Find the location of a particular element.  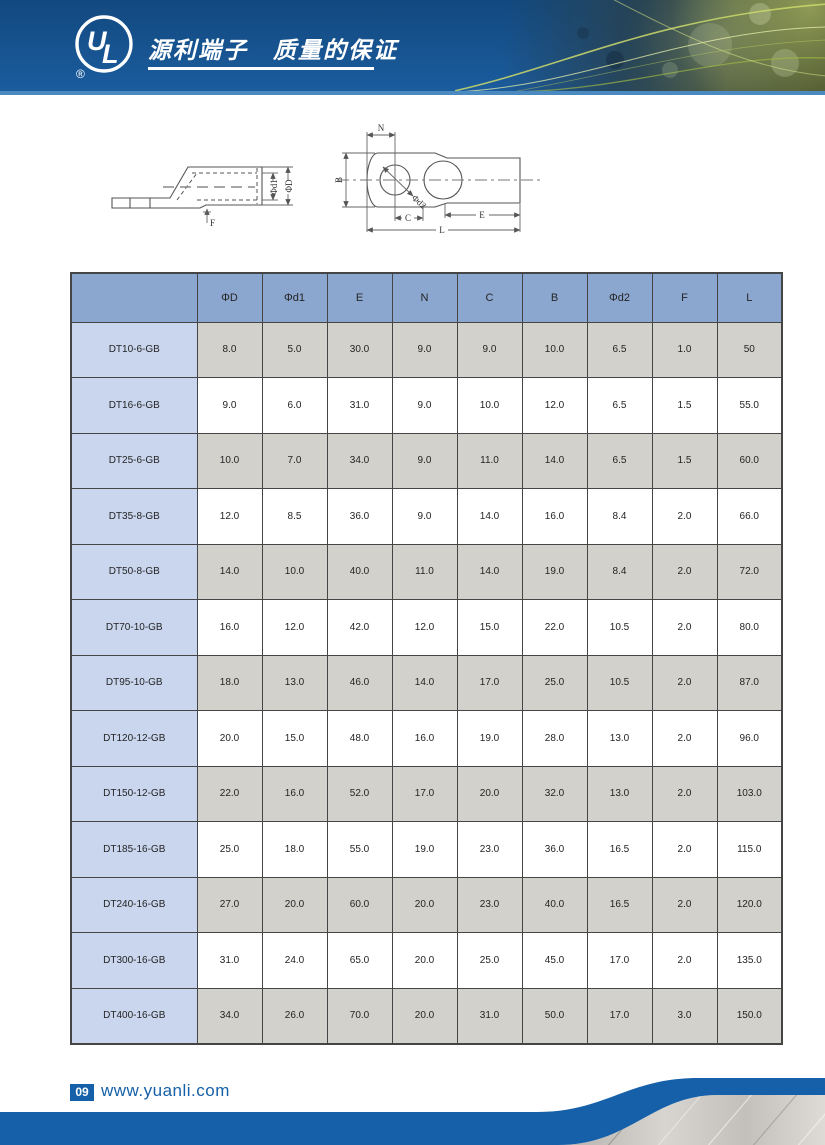

value-cell: 42.0 is located at coordinates (359, 627).